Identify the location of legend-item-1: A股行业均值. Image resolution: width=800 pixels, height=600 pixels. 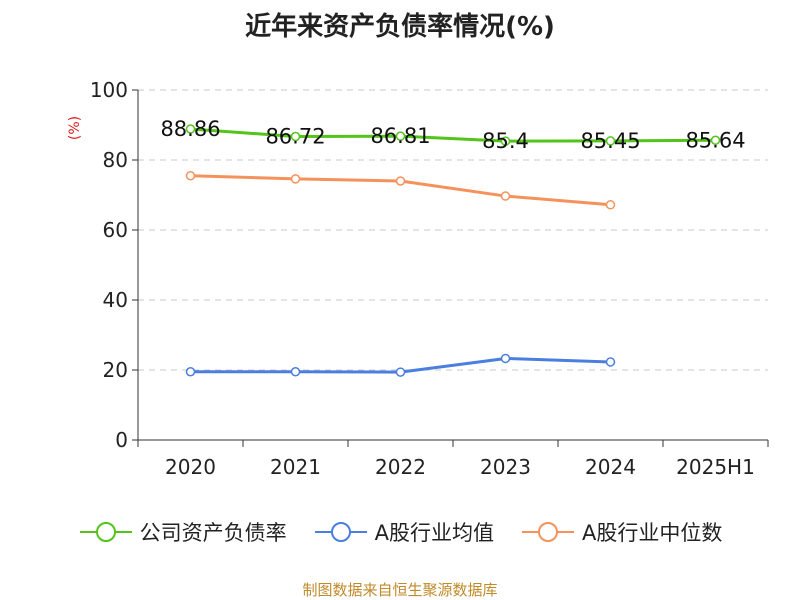
(403, 532).